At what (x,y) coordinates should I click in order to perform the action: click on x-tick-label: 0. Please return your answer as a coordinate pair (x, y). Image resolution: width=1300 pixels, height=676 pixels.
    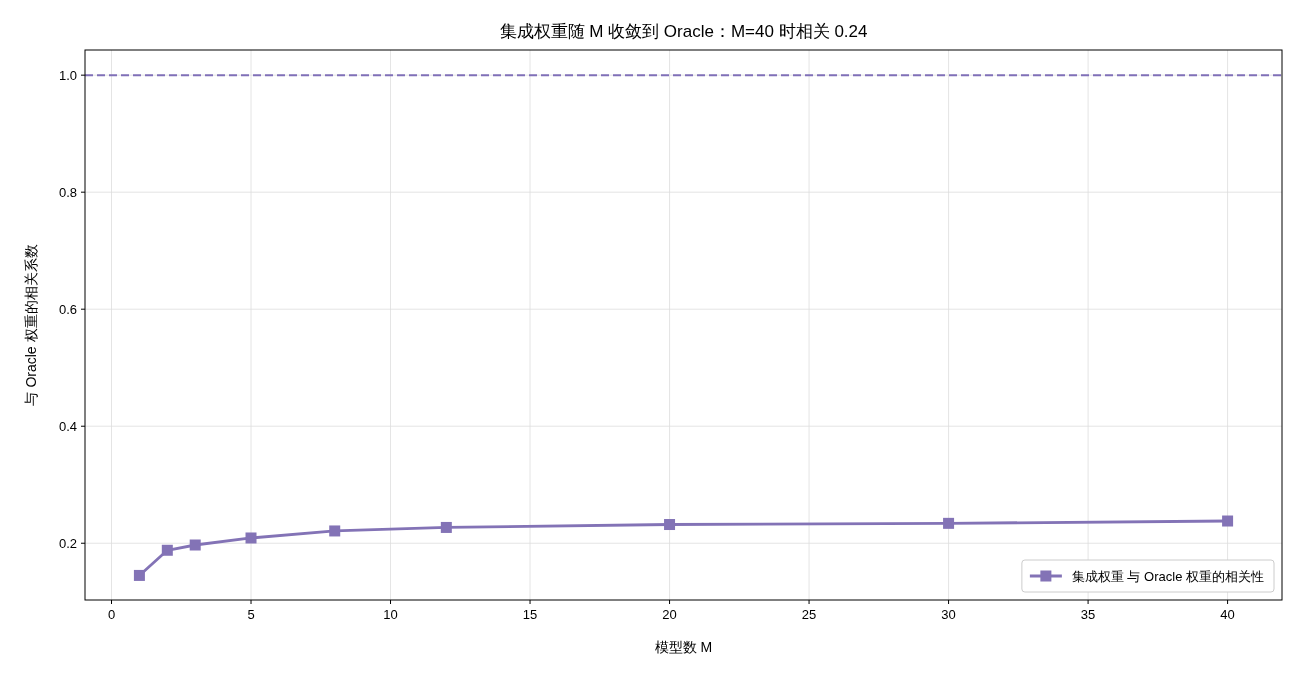
    Looking at the image, I should click on (111, 614).